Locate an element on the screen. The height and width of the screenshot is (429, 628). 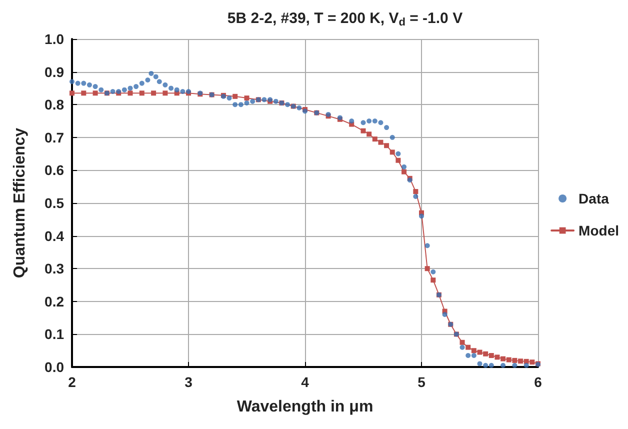
y-tick-label: 0.1 is located at coordinates (54, 334).